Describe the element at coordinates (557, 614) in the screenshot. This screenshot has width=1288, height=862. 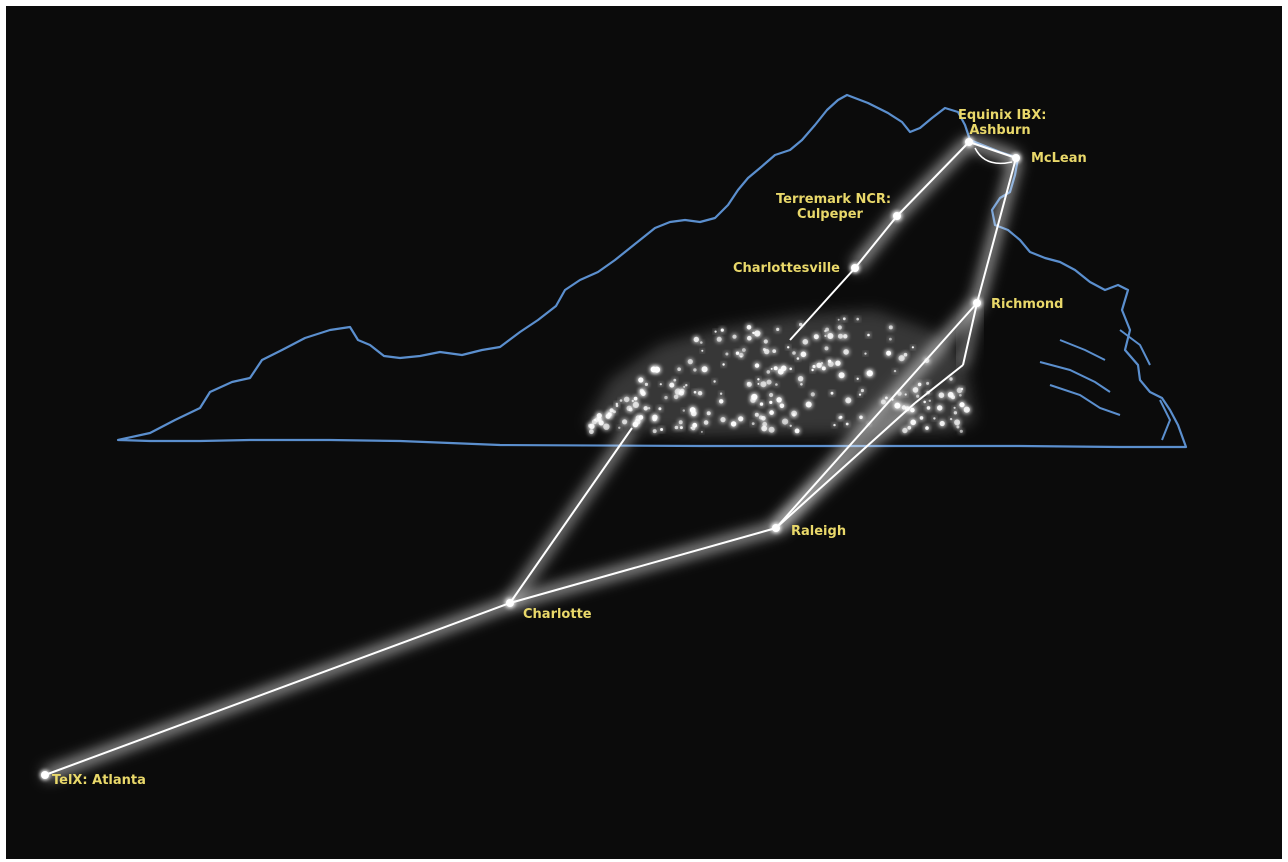
I see `label-charlotte-line-1: Charlotte` at that location.